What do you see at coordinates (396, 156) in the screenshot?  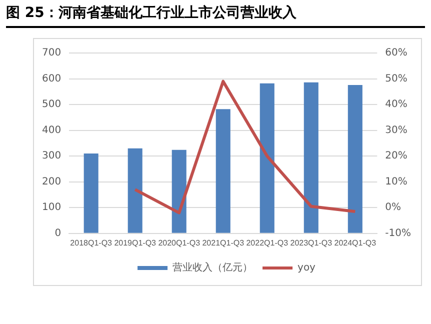 I see `y2-tick-label: 20%` at bounding box center [396, 156].